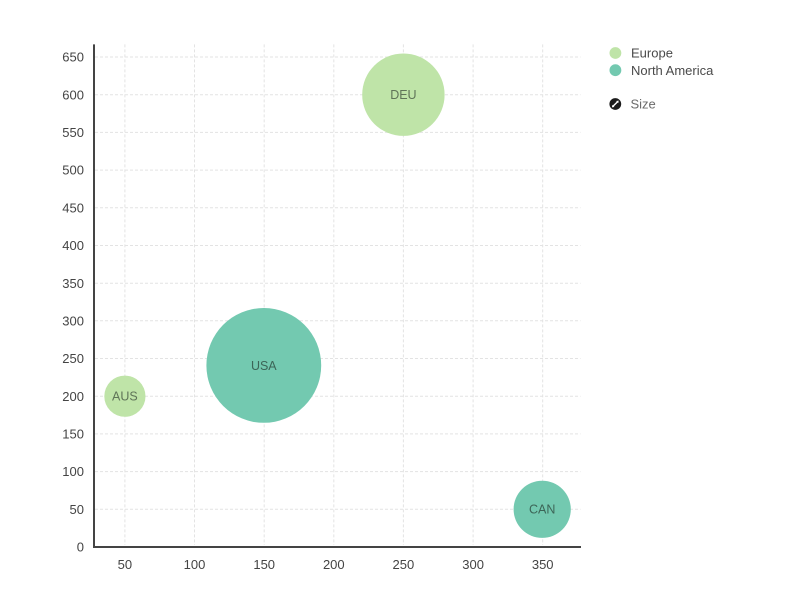 Image resolution: width=800 pixels, height=600 pixels. What do you see at coordinates (542, 510) in the screenshot?
I see `svg-text: CAN` at bounding box center [542, 510].